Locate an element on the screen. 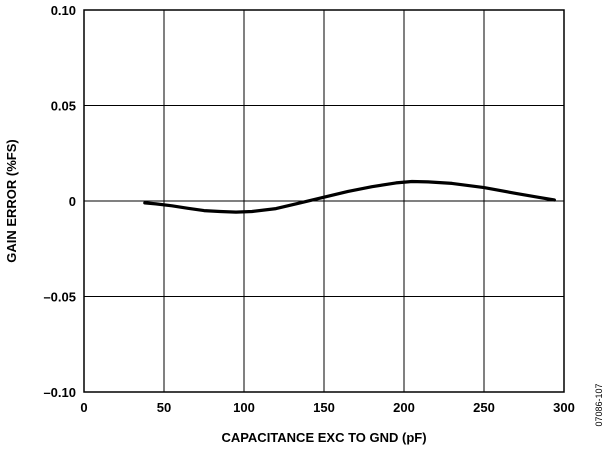  figure-id: 07086-107 is located at coordinates (599, 404).